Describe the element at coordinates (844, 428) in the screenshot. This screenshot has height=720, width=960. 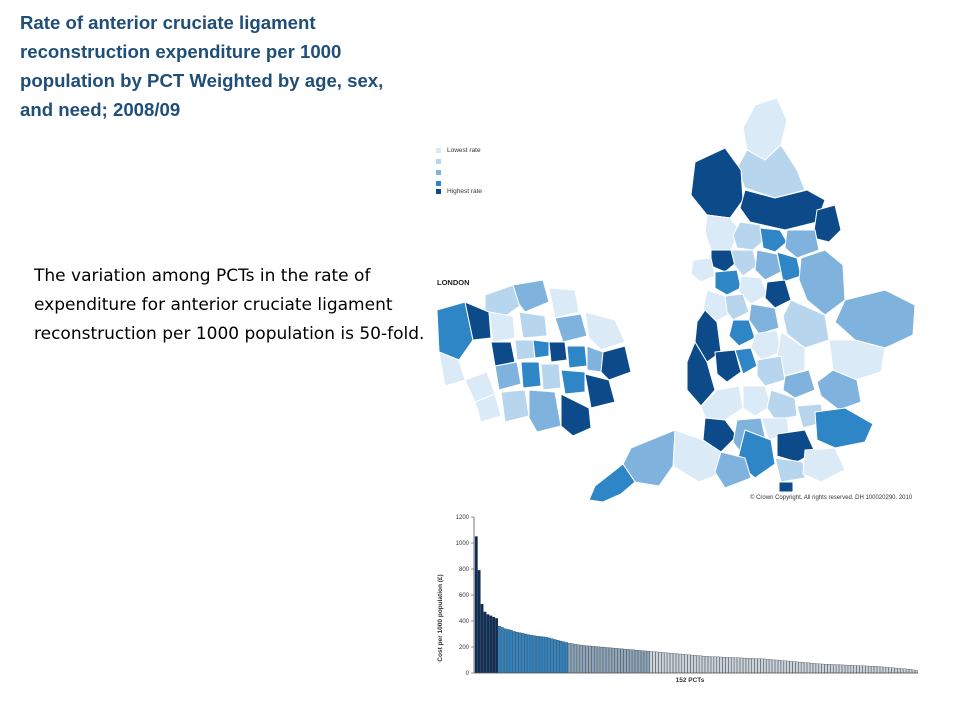
I see `region-kent` at that location.